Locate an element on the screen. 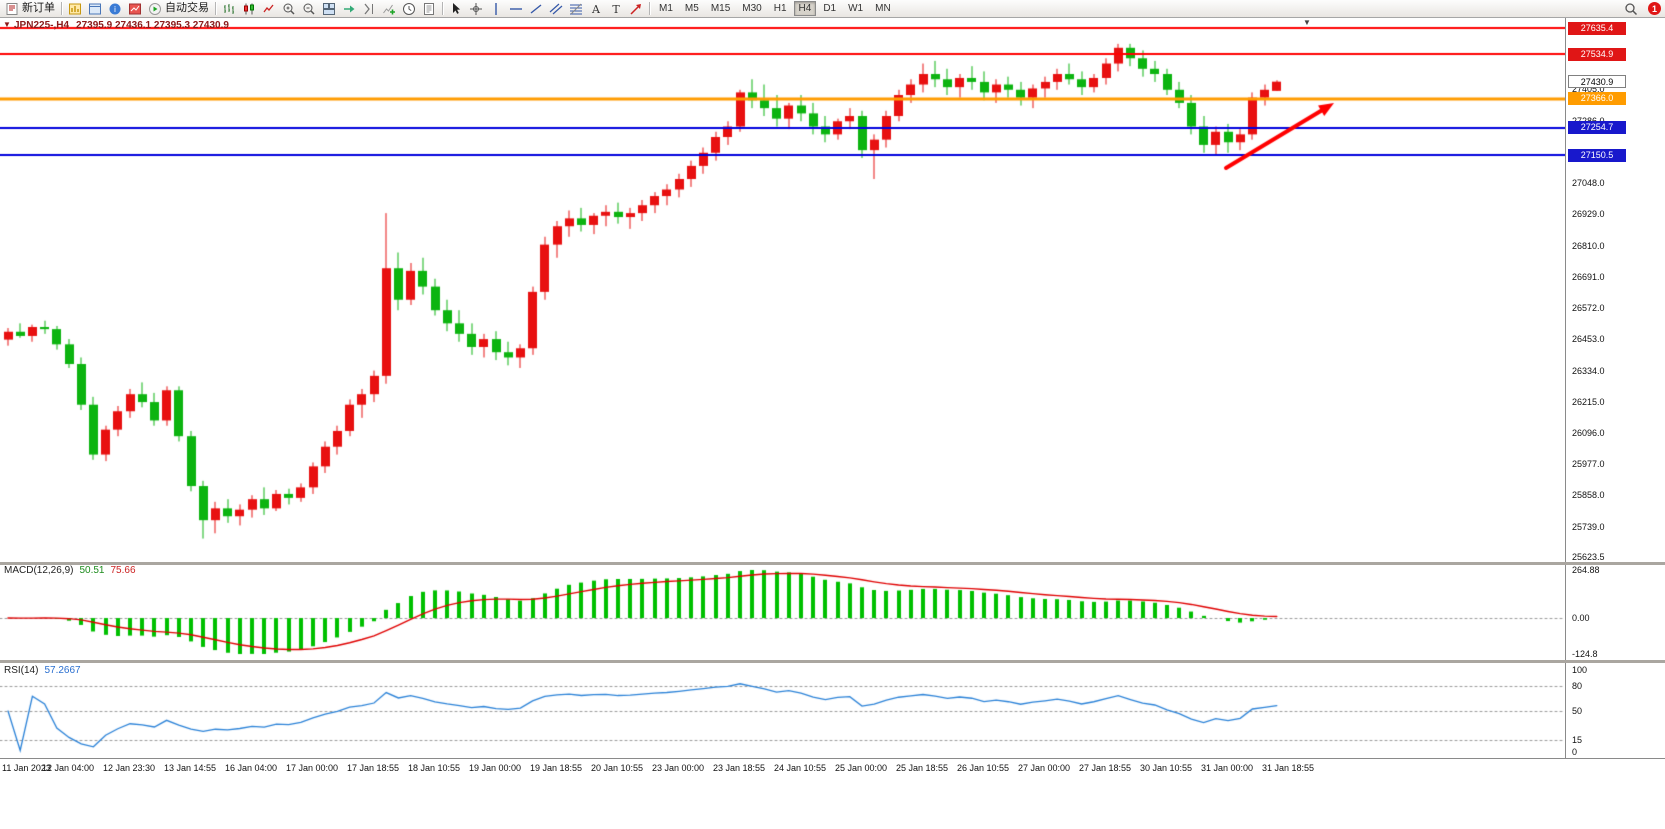 Image resolution: width=1665 pixels, height=829 pixels. timeframe-MN: MN is located at coordinates (883, 8).